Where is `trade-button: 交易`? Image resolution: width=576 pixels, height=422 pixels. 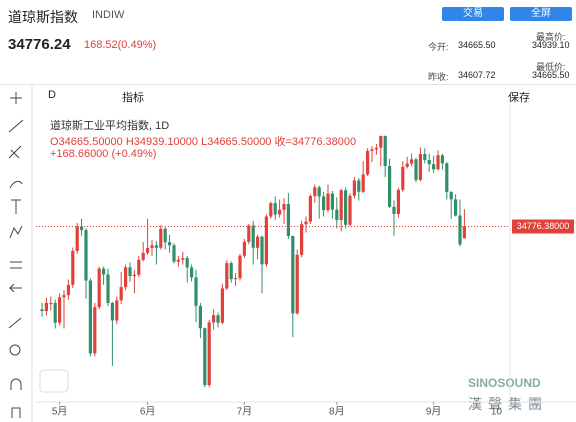
trade-button: 交易 is located at coordinates (473, 14).